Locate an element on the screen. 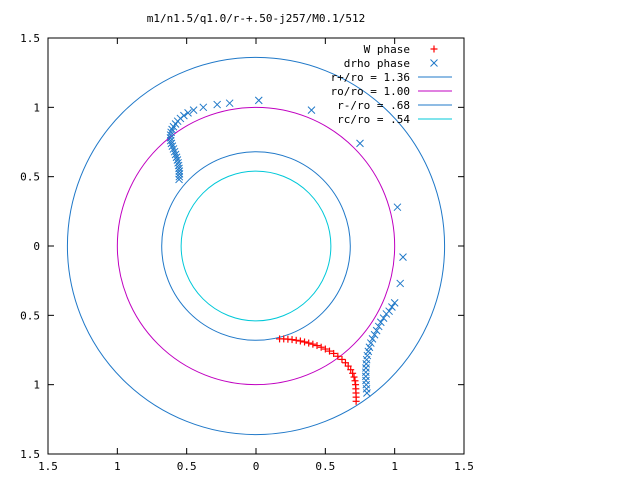  legend-label: W phase is located at coordinates (387, 49).